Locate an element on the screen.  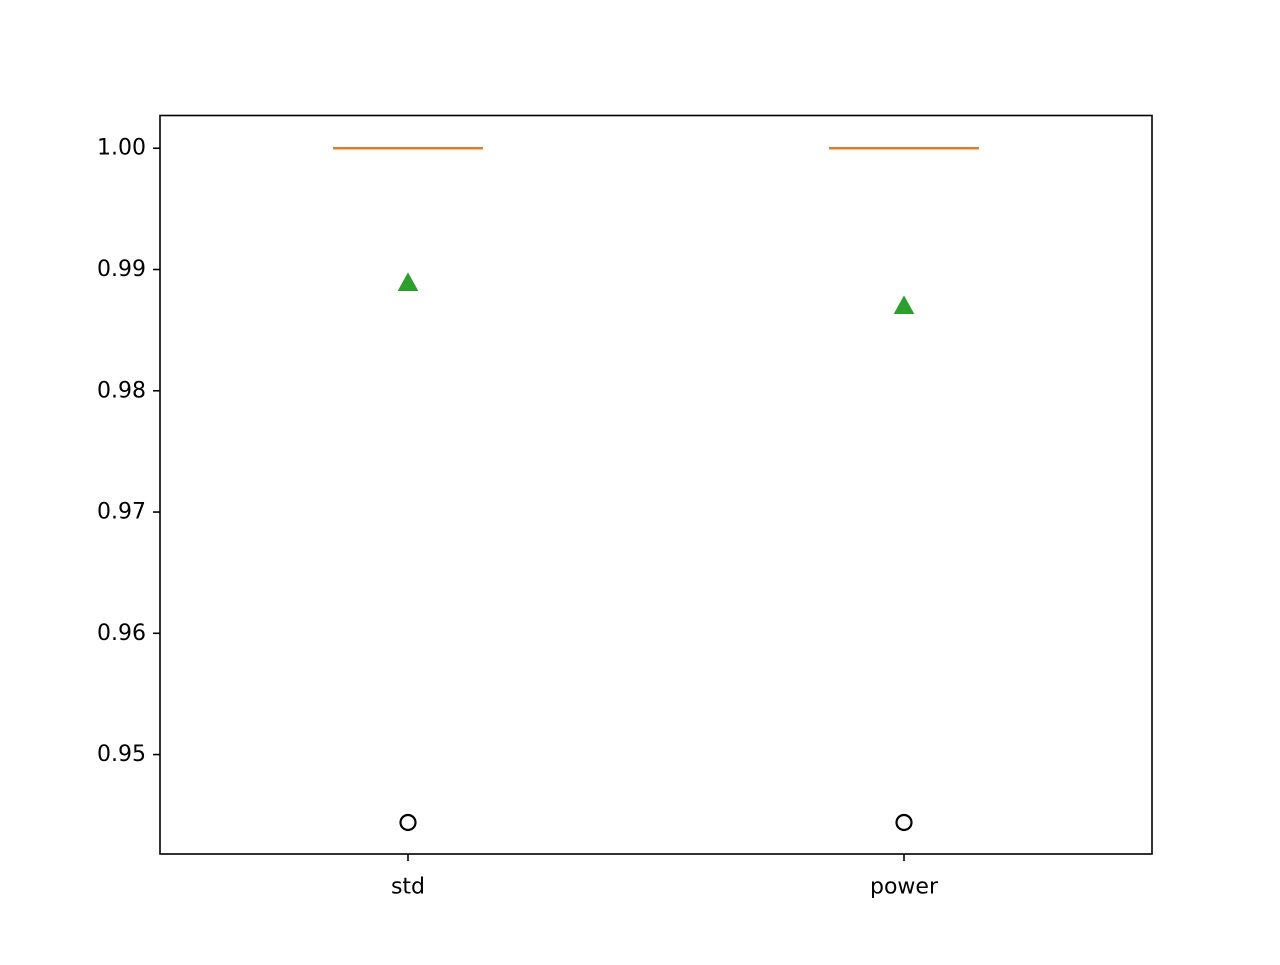
y-tick-label: 0.96 is located at coordinates (121, 633).